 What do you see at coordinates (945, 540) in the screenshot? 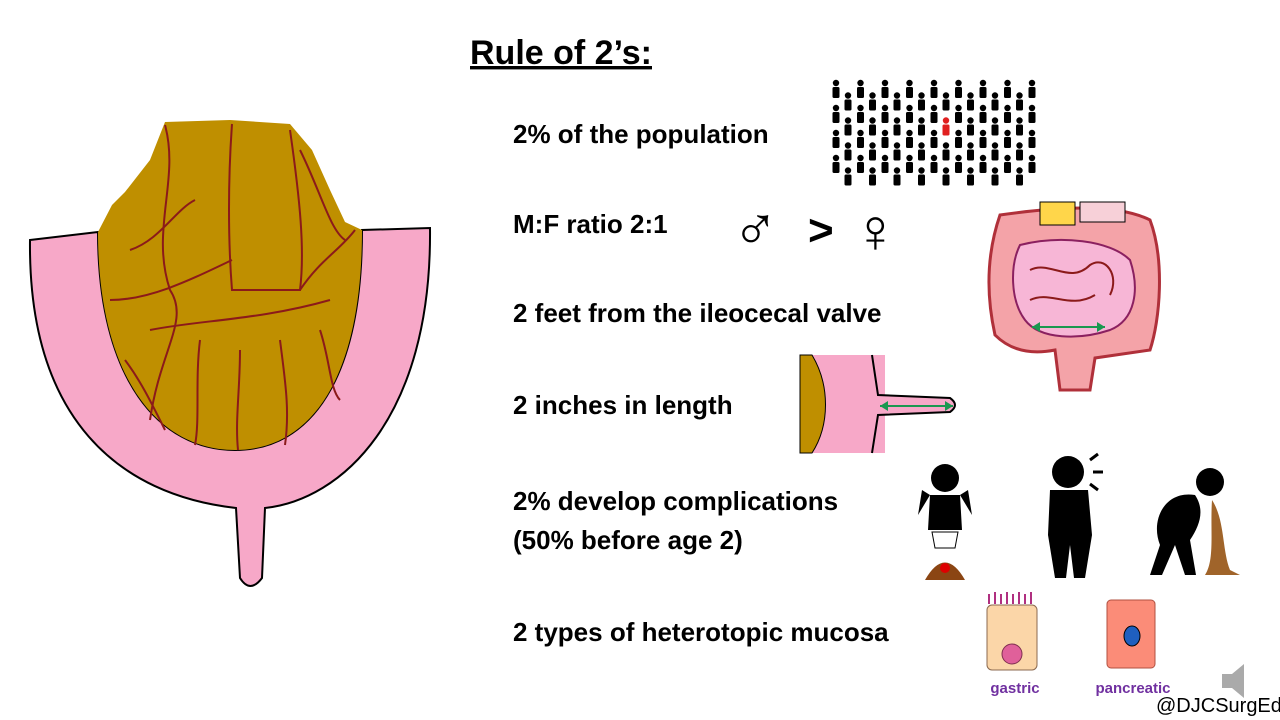
I see `diaper` at bounding box center [945, 540].